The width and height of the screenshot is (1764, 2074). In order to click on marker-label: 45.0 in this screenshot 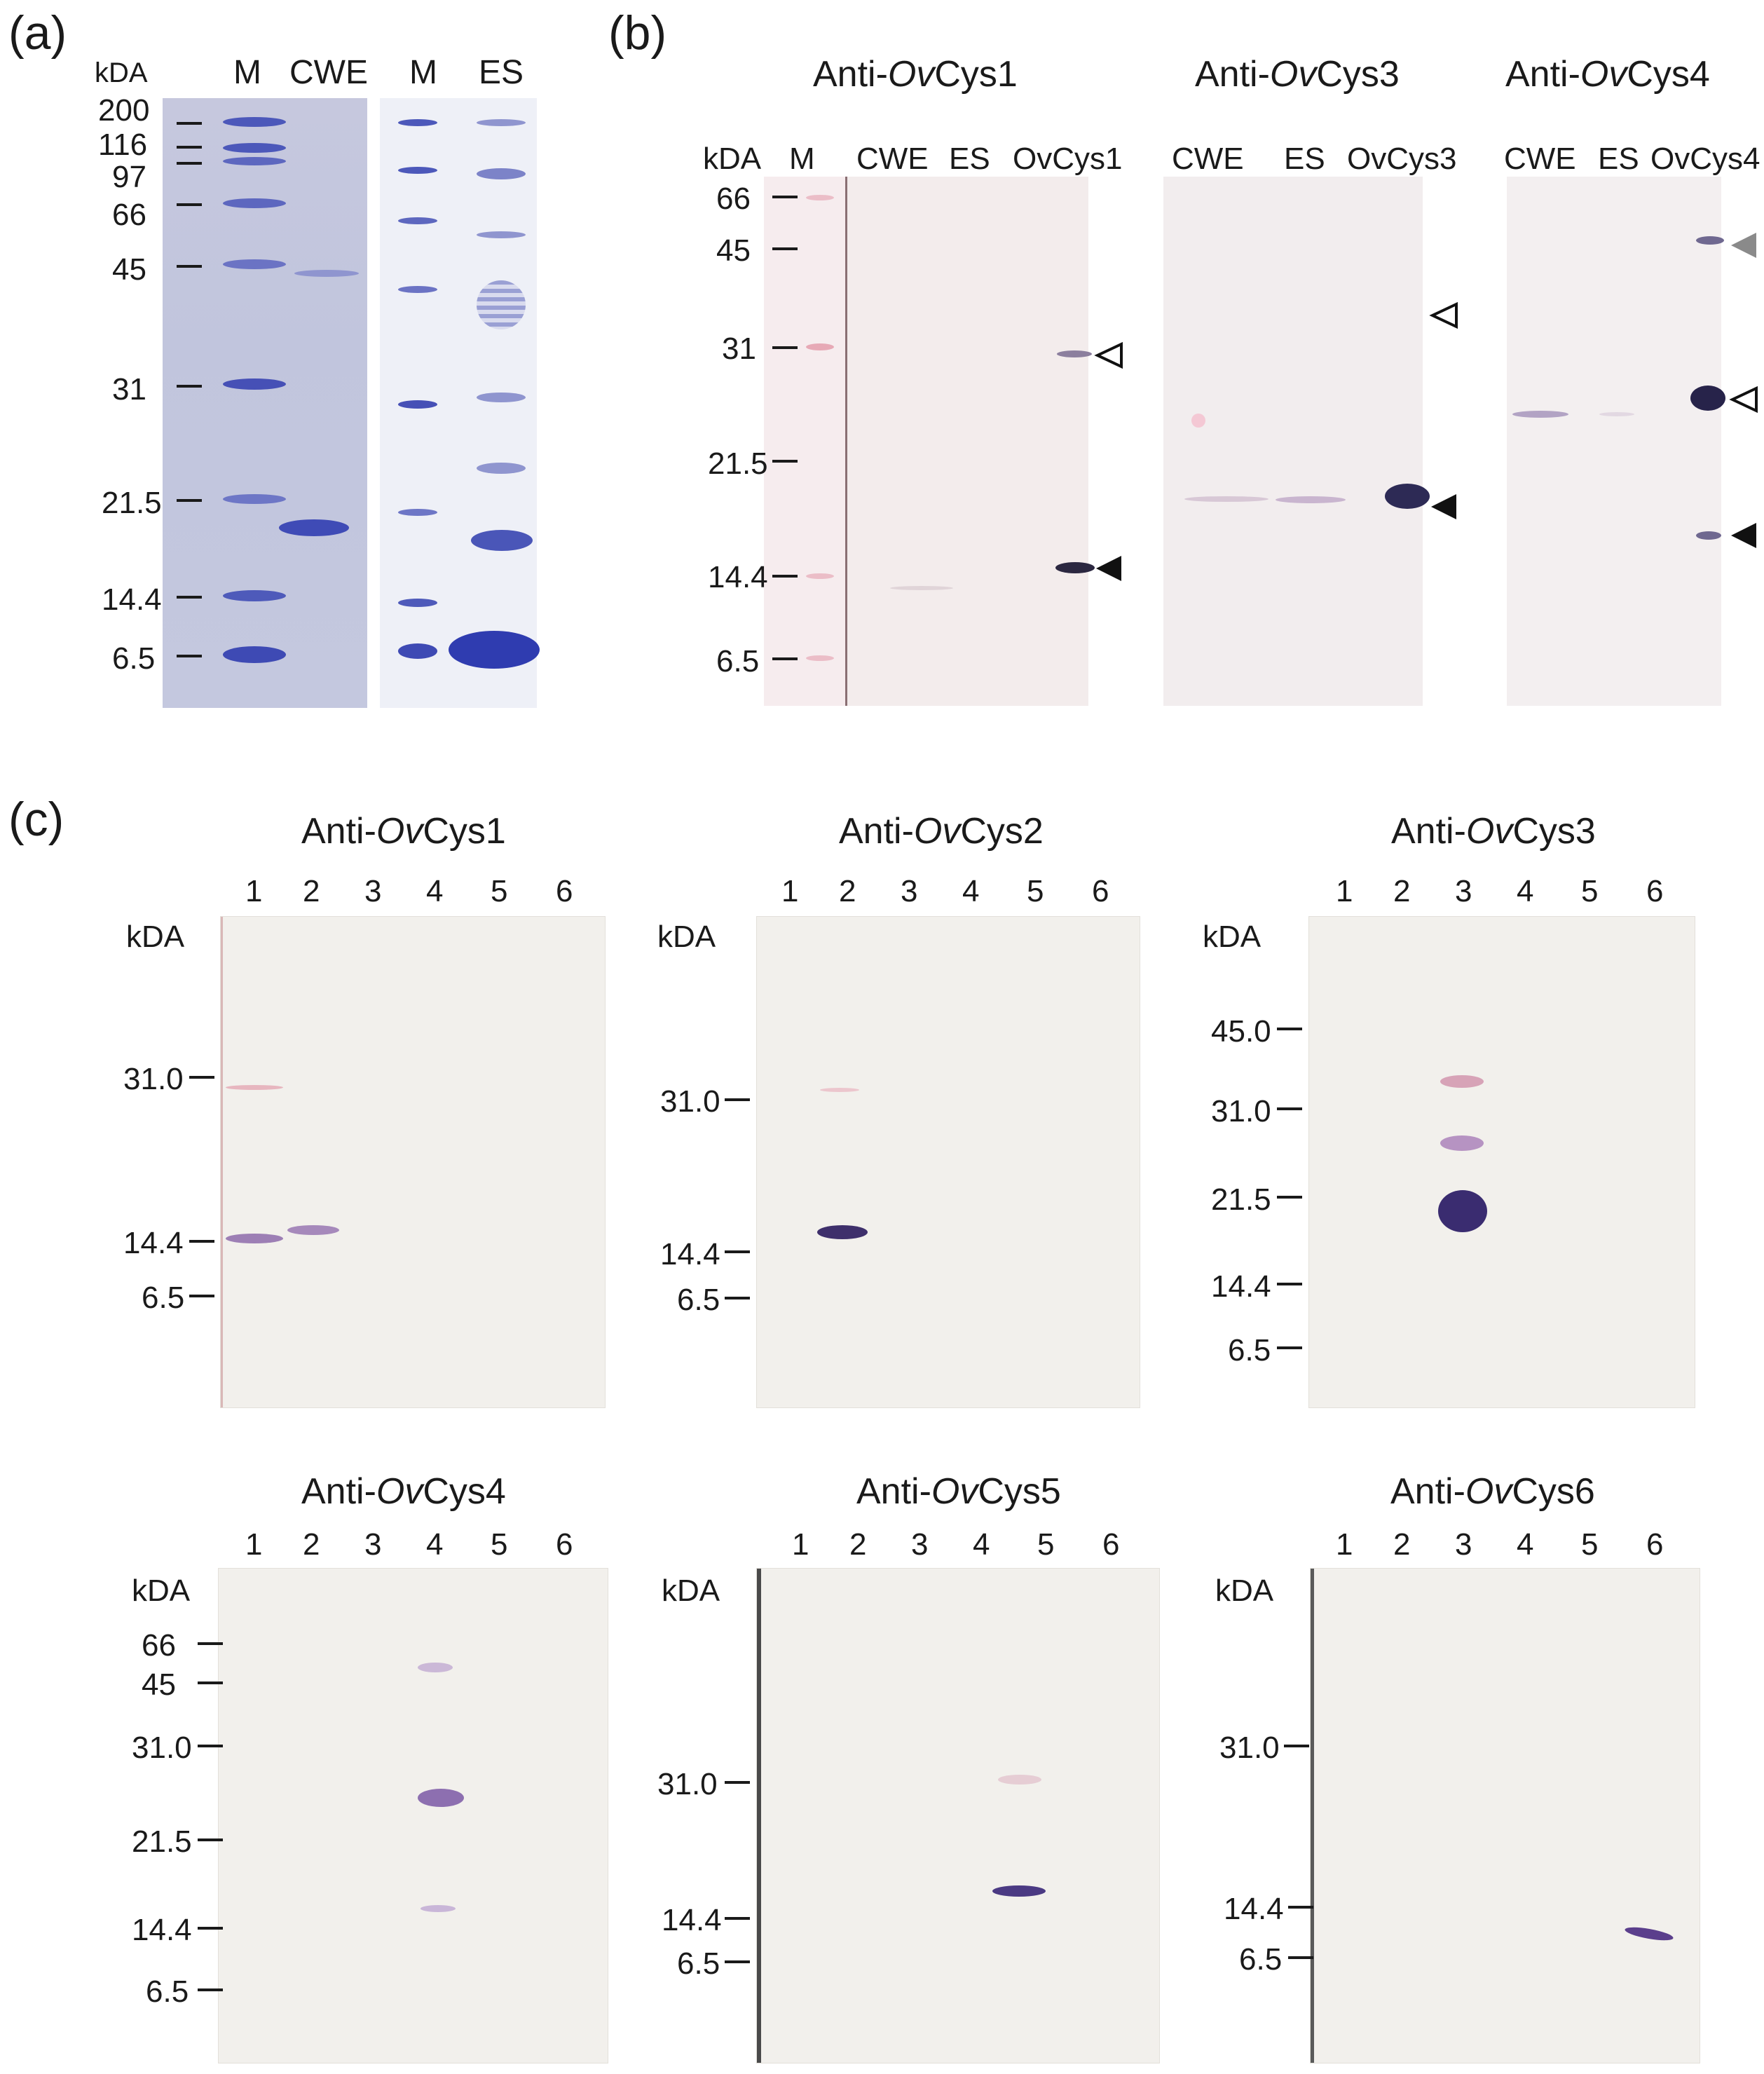, I will do `click(1241, 1031)`.